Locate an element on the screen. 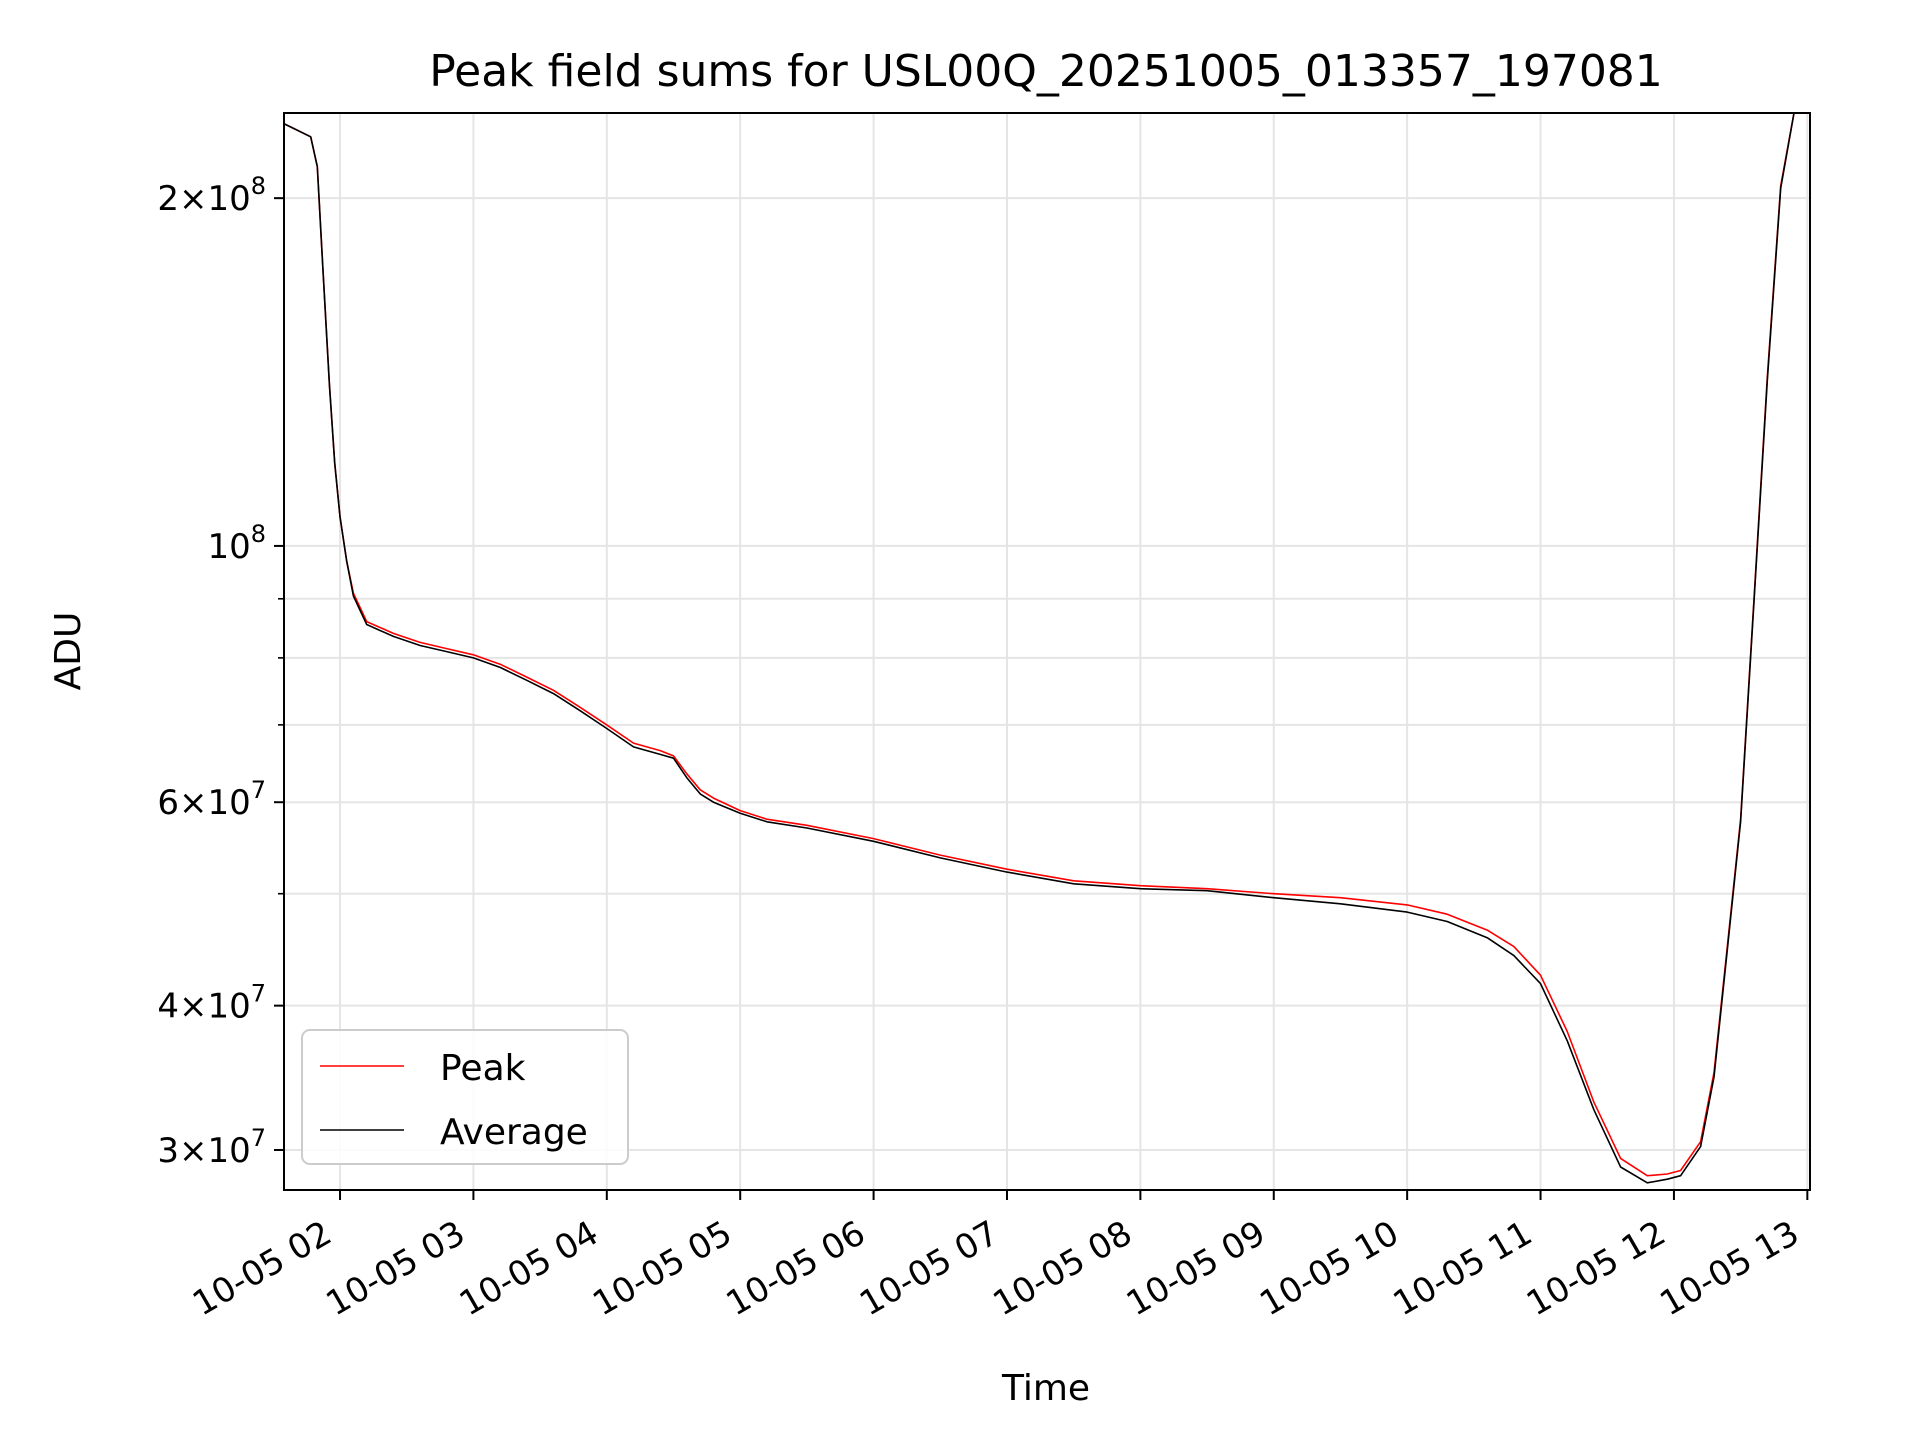 This screenshot has height=1440, width=1920. x-tick-label: 10-05 08 is located at coordinates (1062, 1268).